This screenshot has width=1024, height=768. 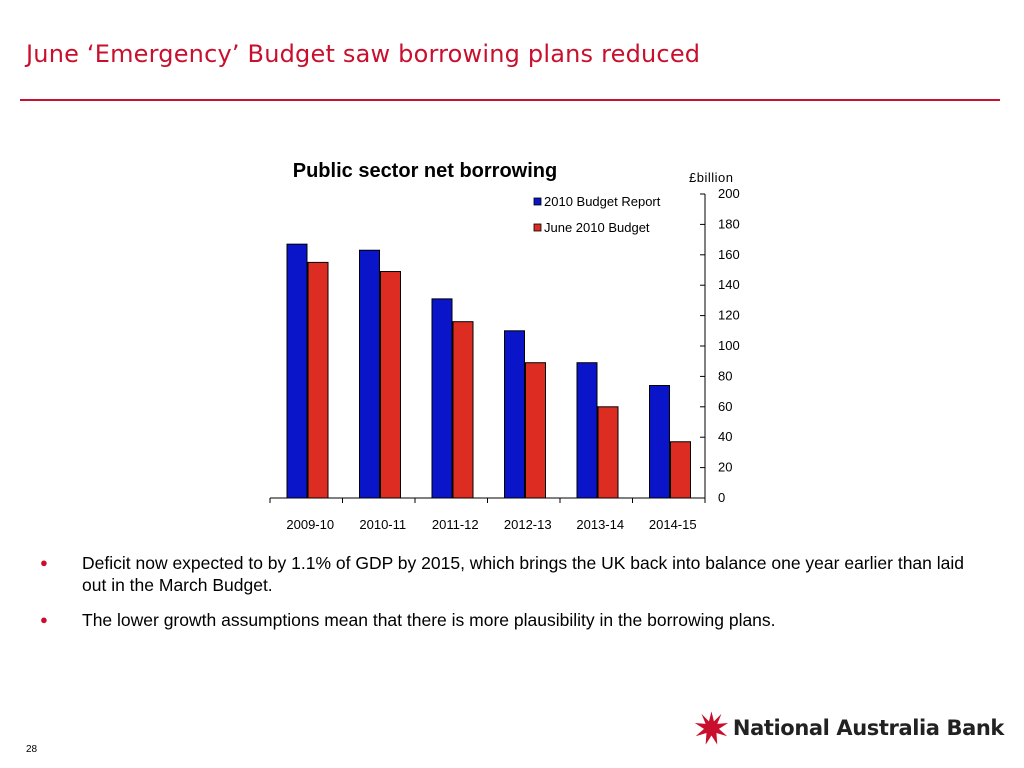 What do you see at coordinates (673, 524) in the screenshot?
I see `x-tick-label: 2014-15` at bounding box center [673, 524].